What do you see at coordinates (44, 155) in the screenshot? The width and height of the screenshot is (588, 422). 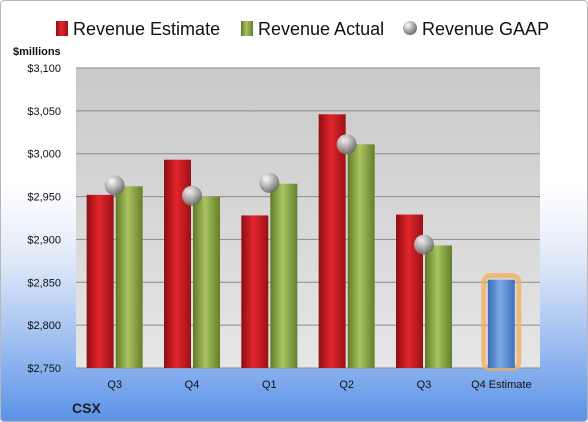 I see `y-tick-label: $3,000` at bounding box center [44, 155].